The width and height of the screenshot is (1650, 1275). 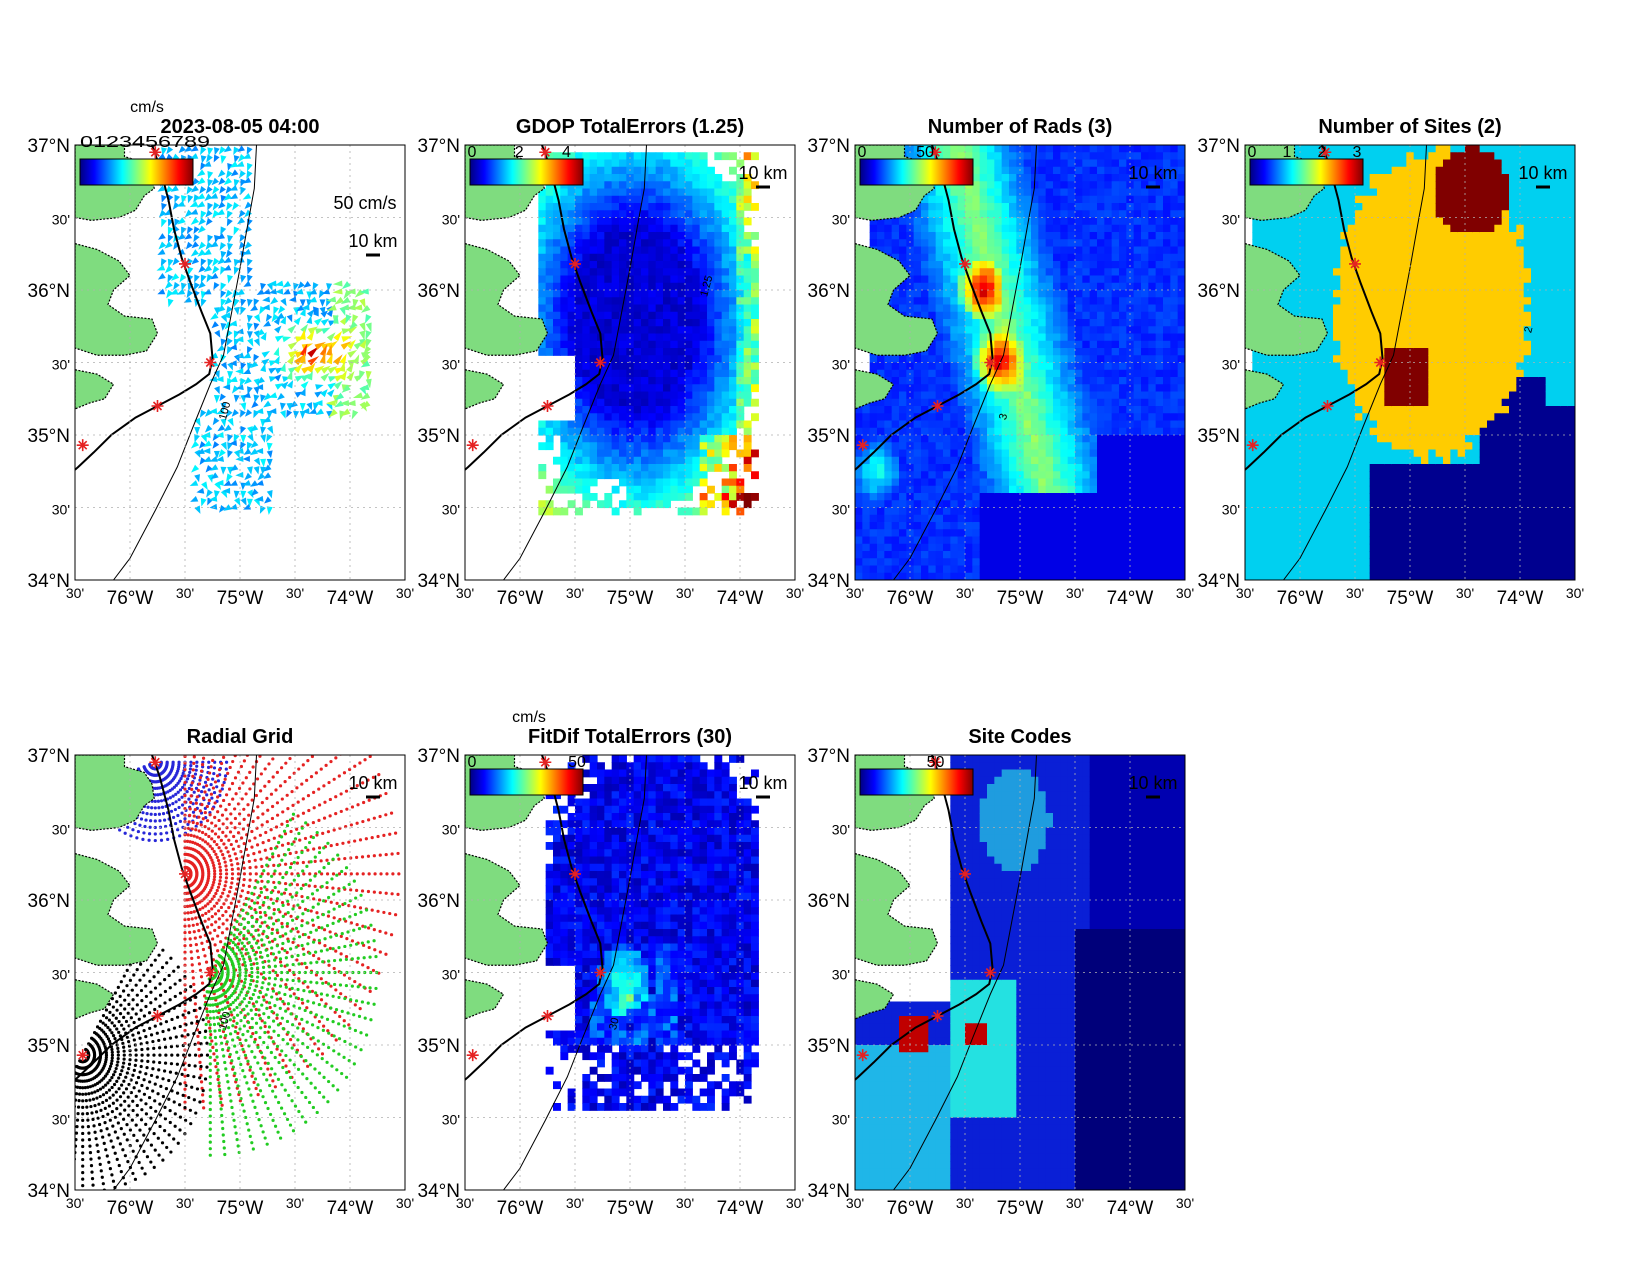 What do you see at coordinates (841, 510) in the screenshot?
I see `y-tick-label: 30'` at bounding box center [841, 510].